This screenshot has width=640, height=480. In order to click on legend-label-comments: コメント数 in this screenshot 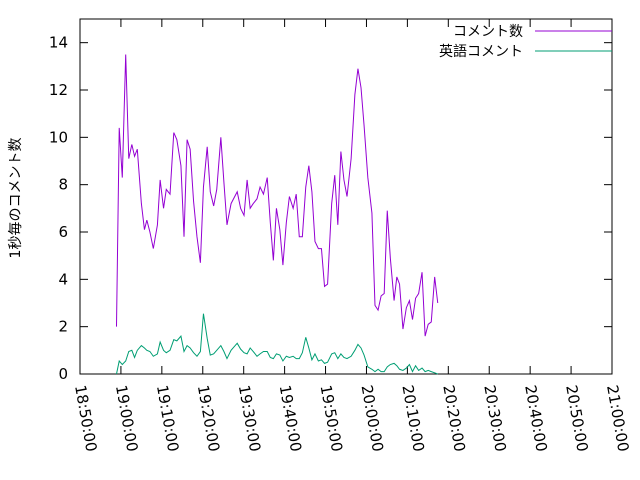, I will do `click(488, 32)`.